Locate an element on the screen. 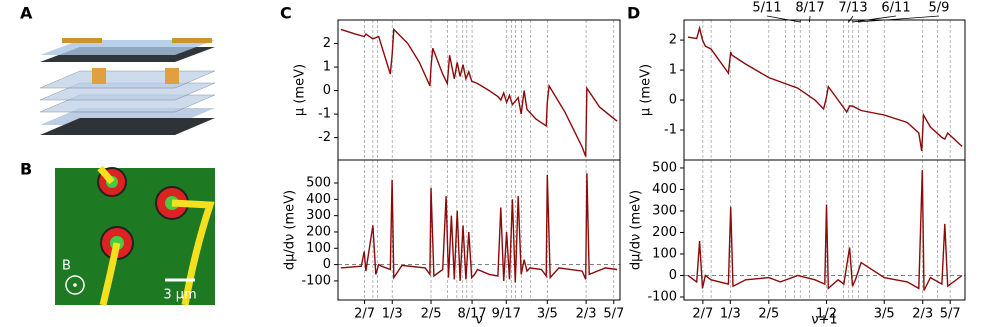 The image size is (981, 327). panel-label: D is located at coordinates (633, 13).